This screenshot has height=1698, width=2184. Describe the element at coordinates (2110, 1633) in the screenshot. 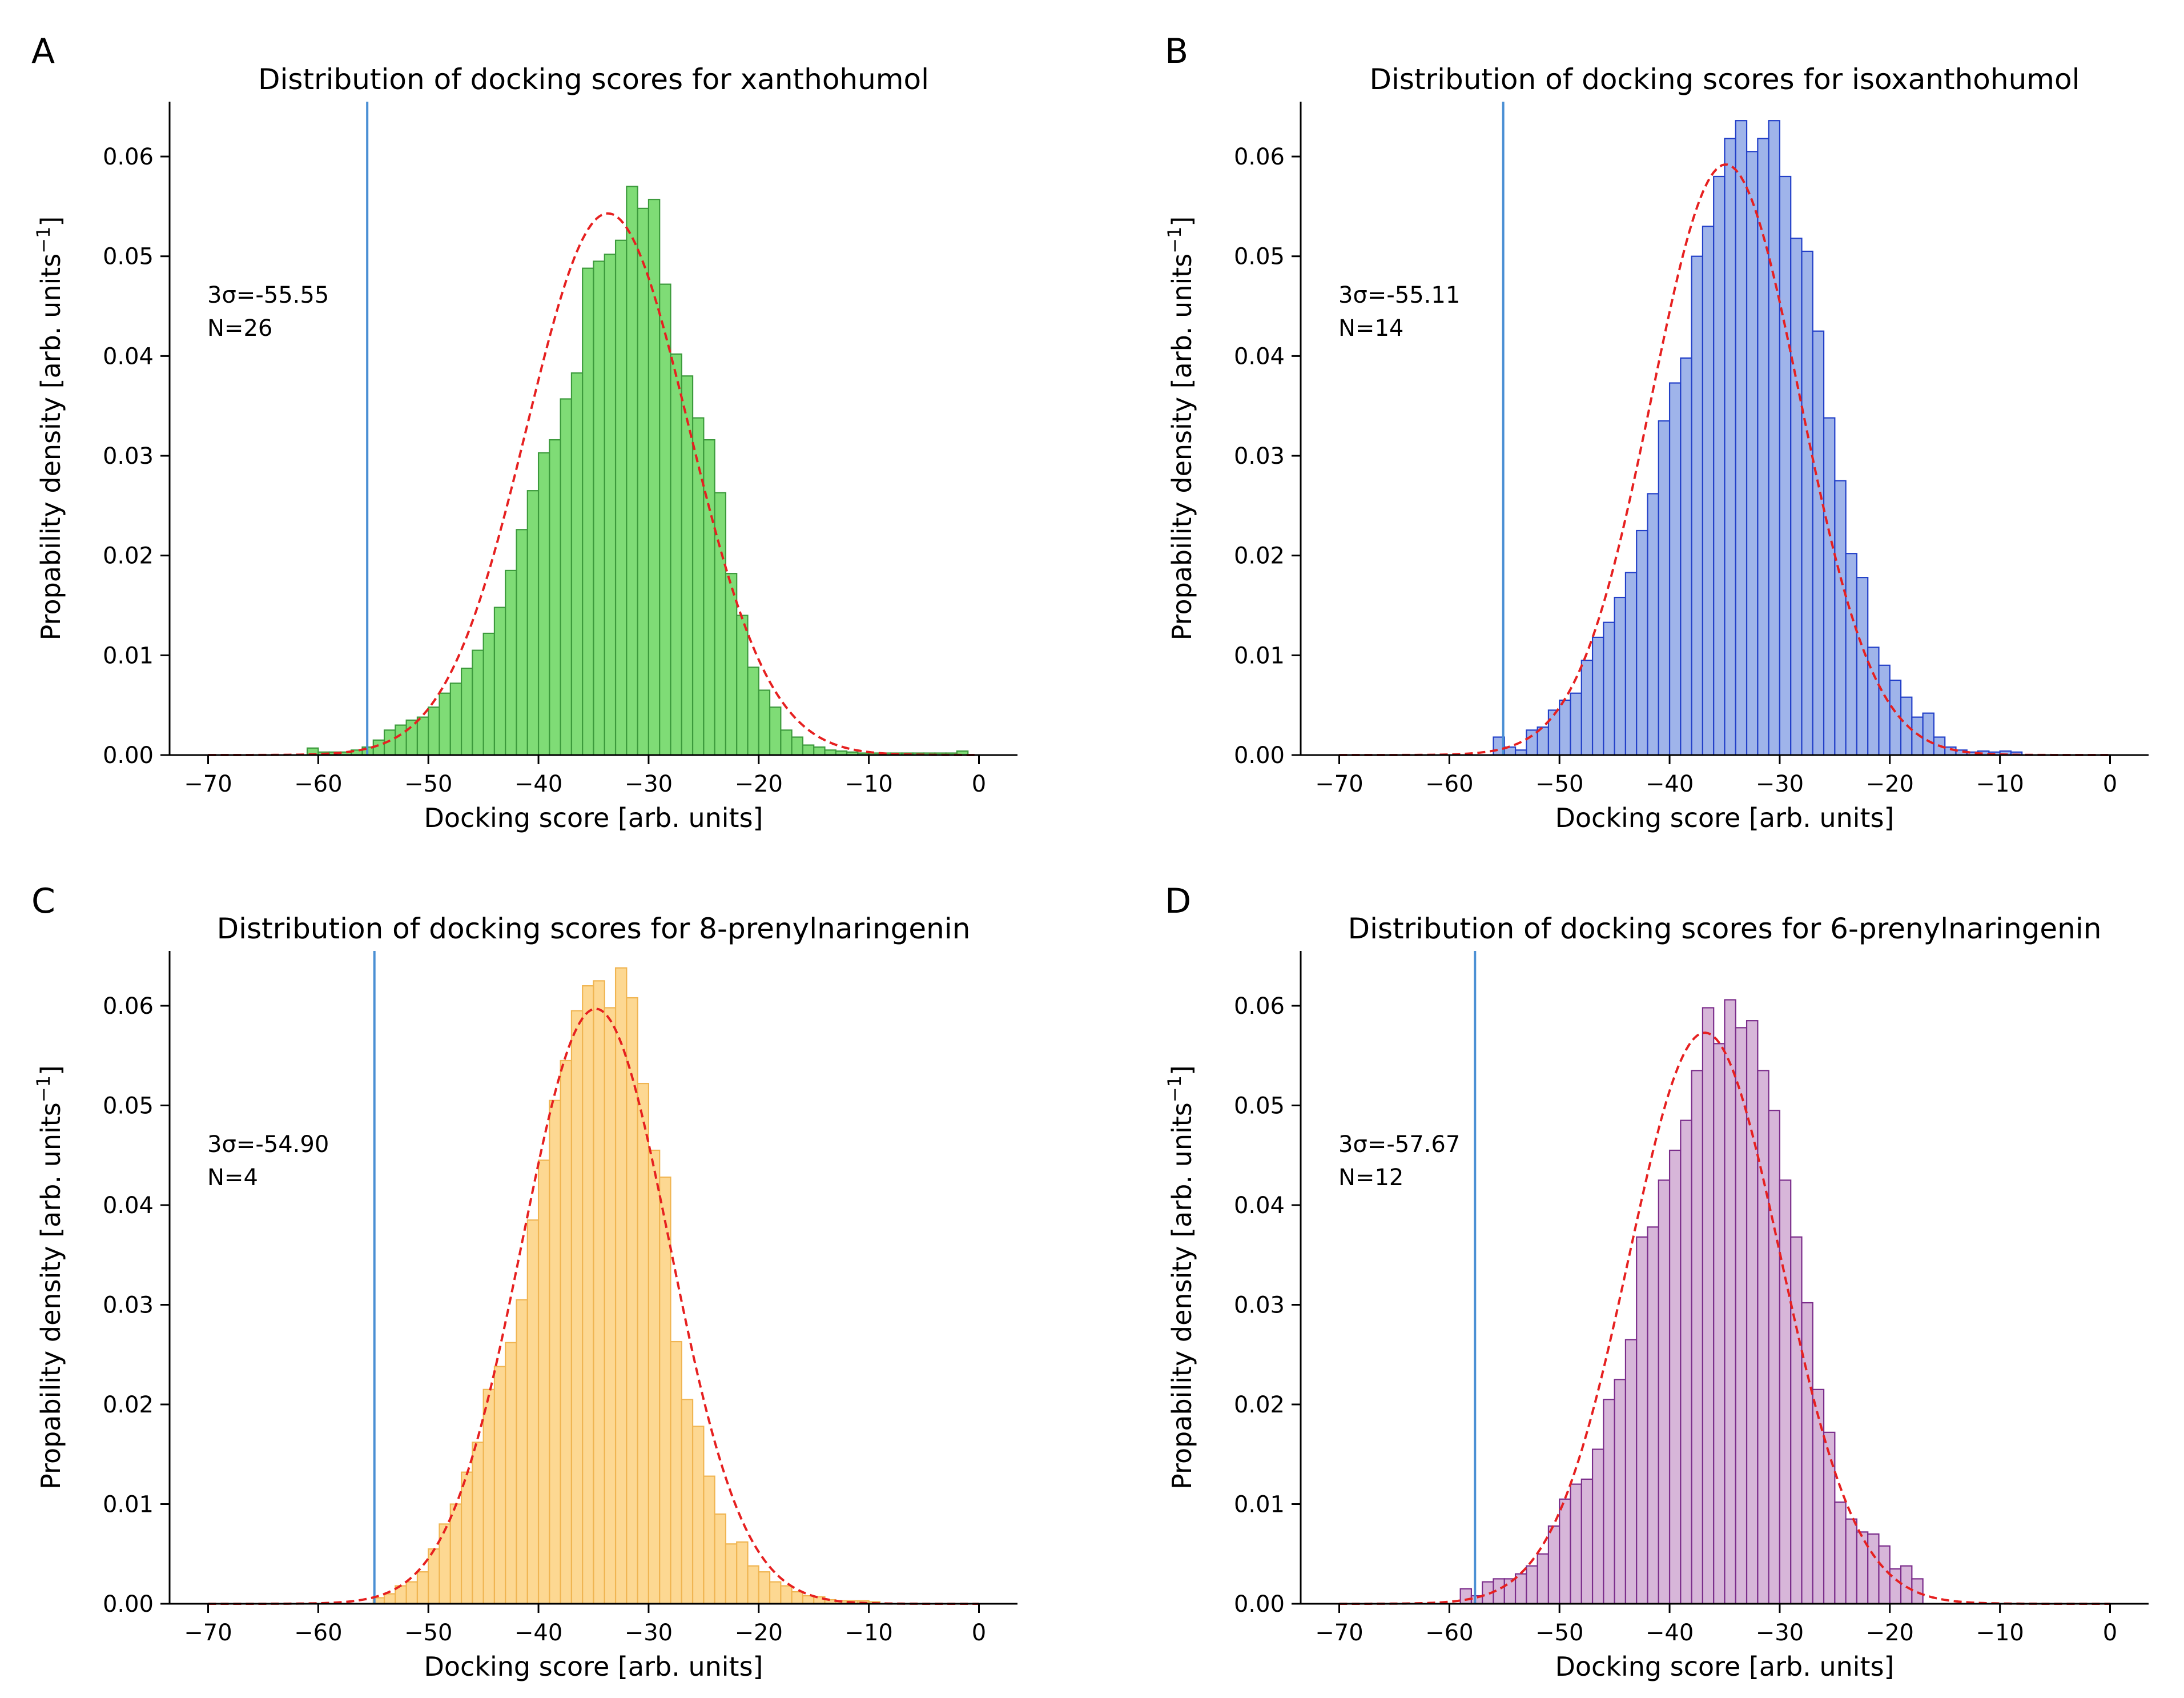

I see `x-tick-label: 0` at that location.